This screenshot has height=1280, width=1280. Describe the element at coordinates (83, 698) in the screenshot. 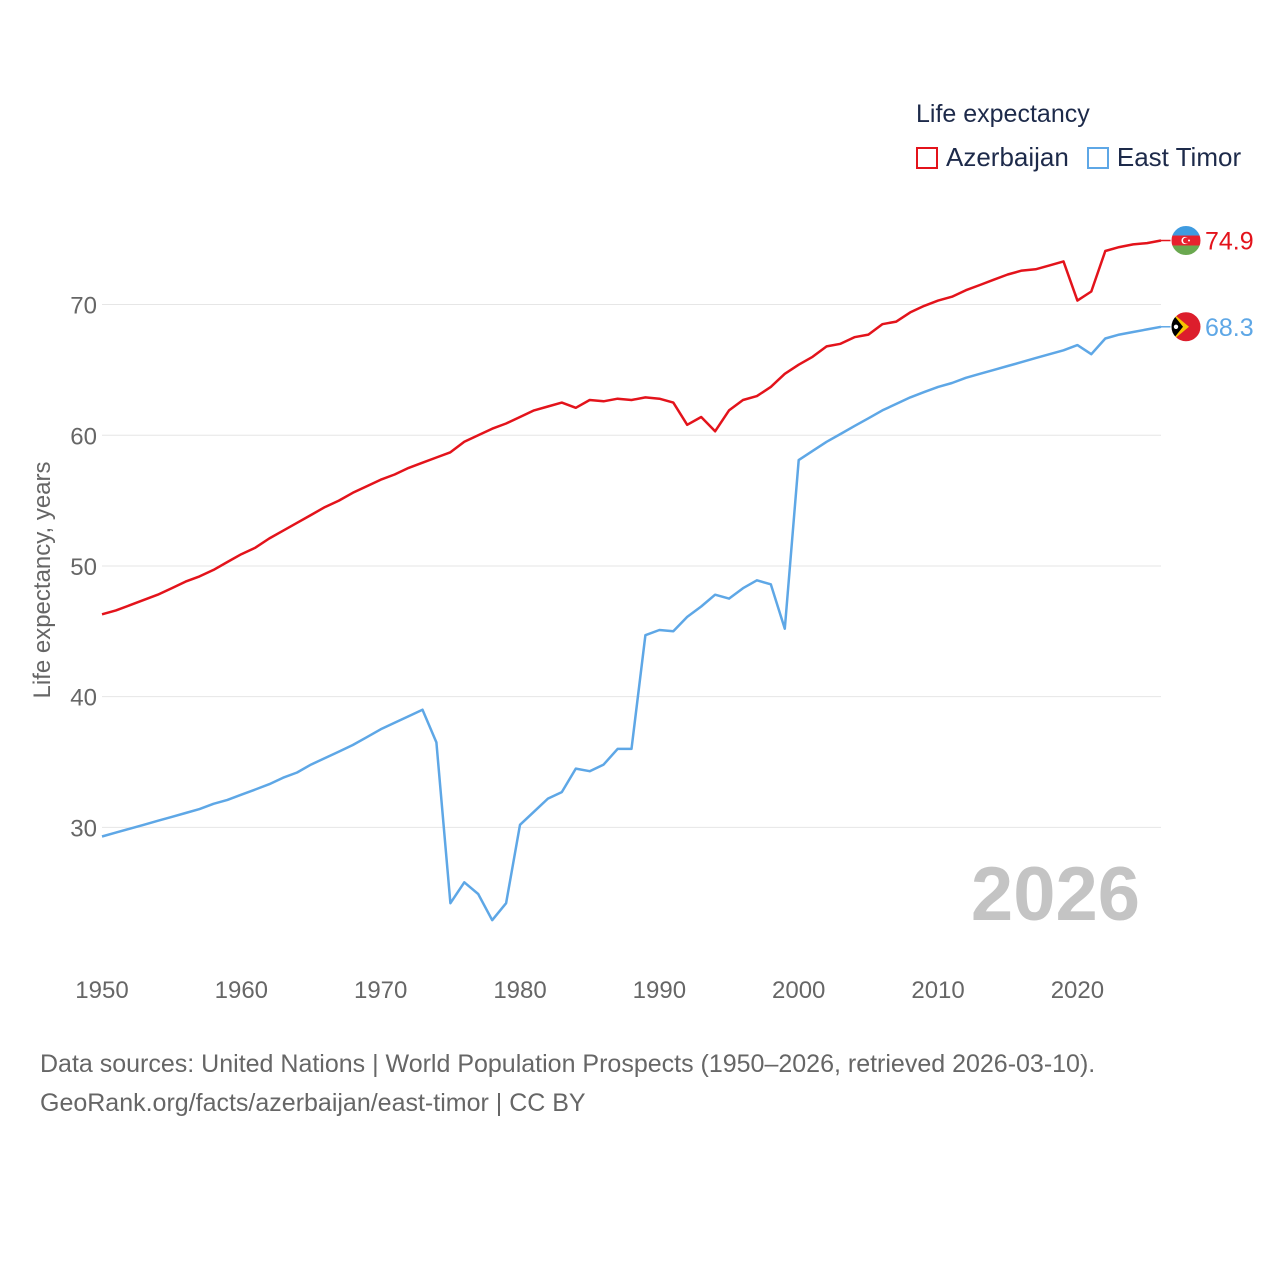

I see `y-tick-label: 40` at that location.